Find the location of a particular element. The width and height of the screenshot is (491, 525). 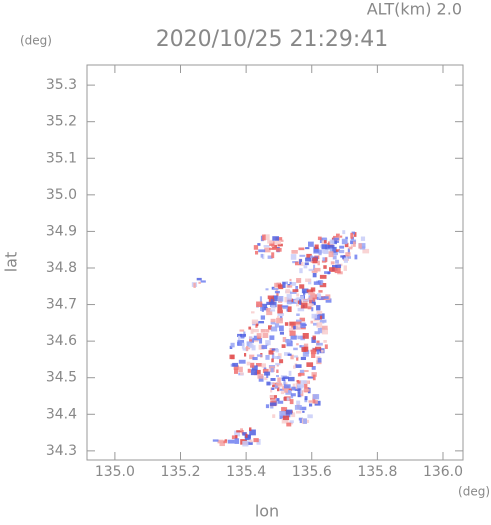

x-unit: (deg) is located at coordinates (474, 492).